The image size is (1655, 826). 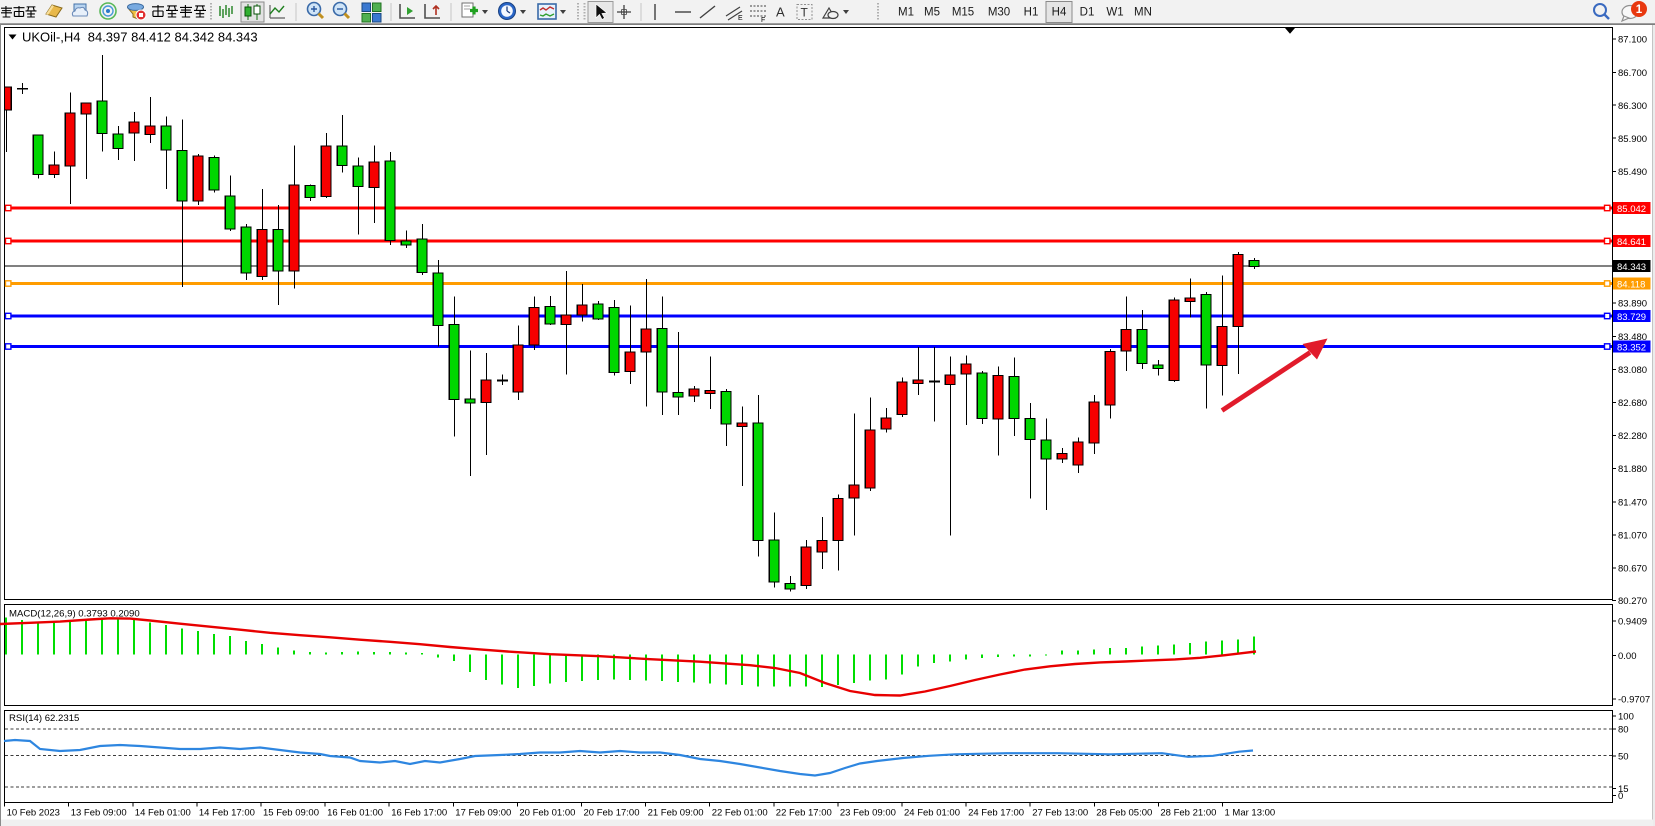 I want to click on svg-text: 84.343, so click(x=1631, y=267).